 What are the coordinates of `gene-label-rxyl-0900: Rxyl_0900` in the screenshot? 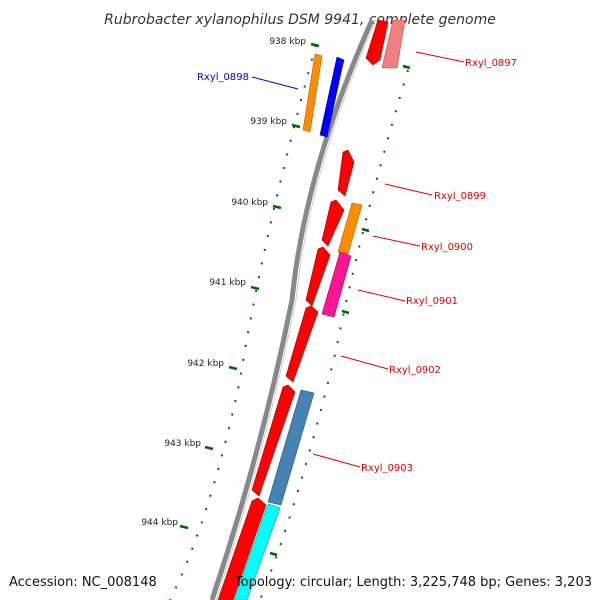 It's located at (447, 247).